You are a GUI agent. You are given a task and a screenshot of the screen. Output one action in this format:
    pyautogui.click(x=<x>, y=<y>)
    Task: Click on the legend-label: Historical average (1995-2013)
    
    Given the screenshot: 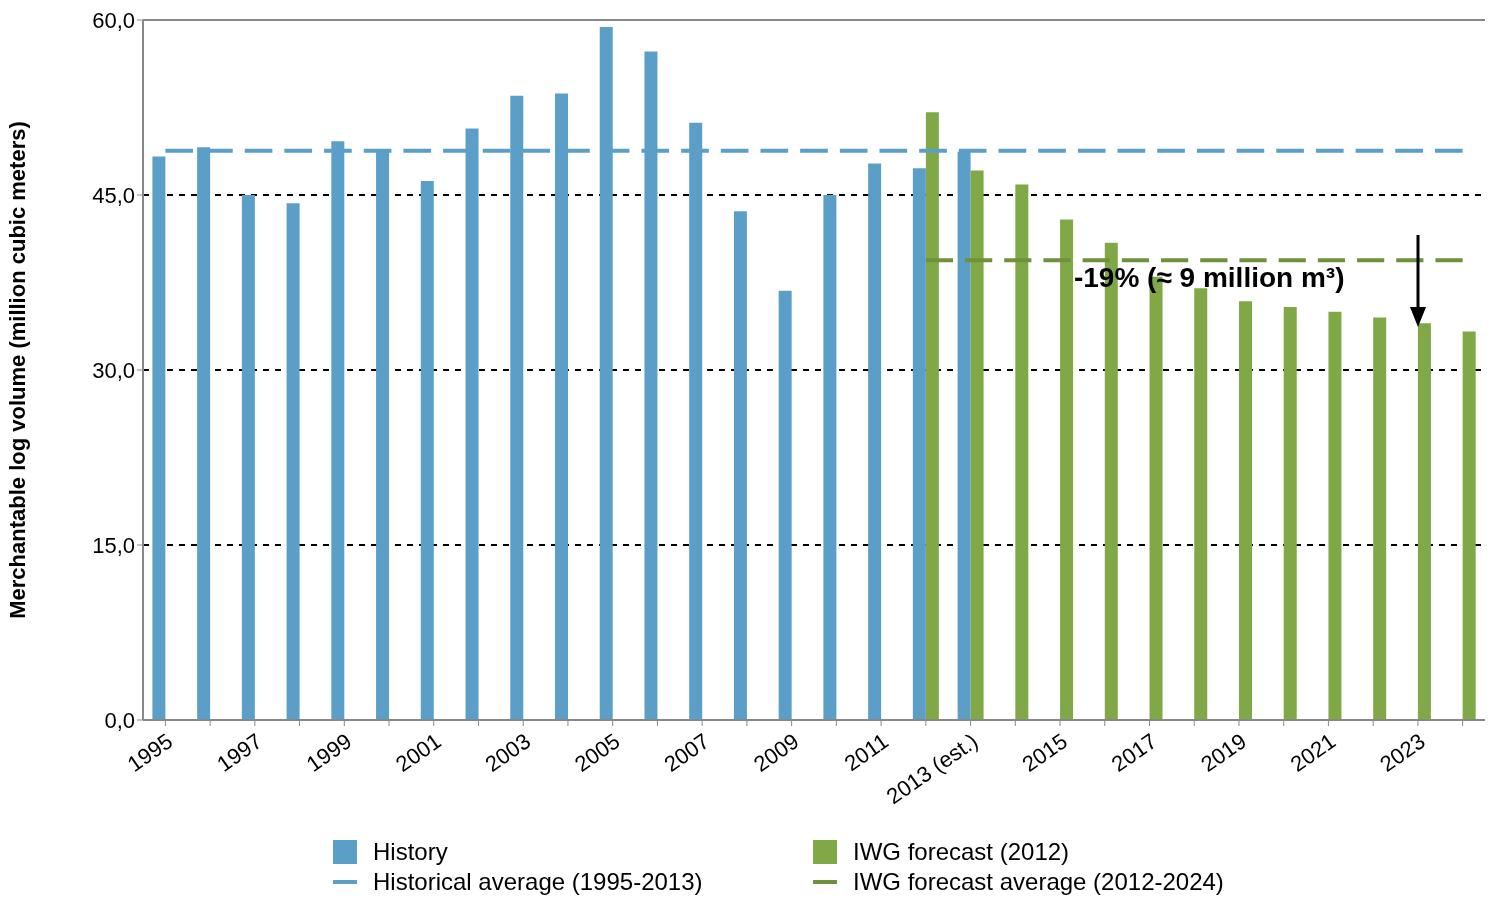 What is the action you would take?
    pyautogui.click(x=538, y=882)
    